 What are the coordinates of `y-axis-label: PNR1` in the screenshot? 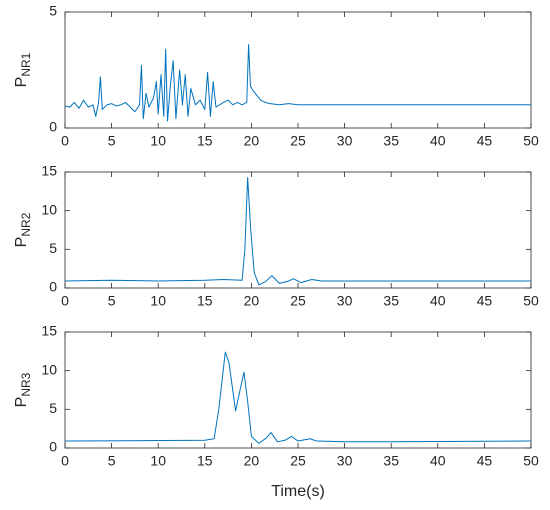 It's located at (23, 69).